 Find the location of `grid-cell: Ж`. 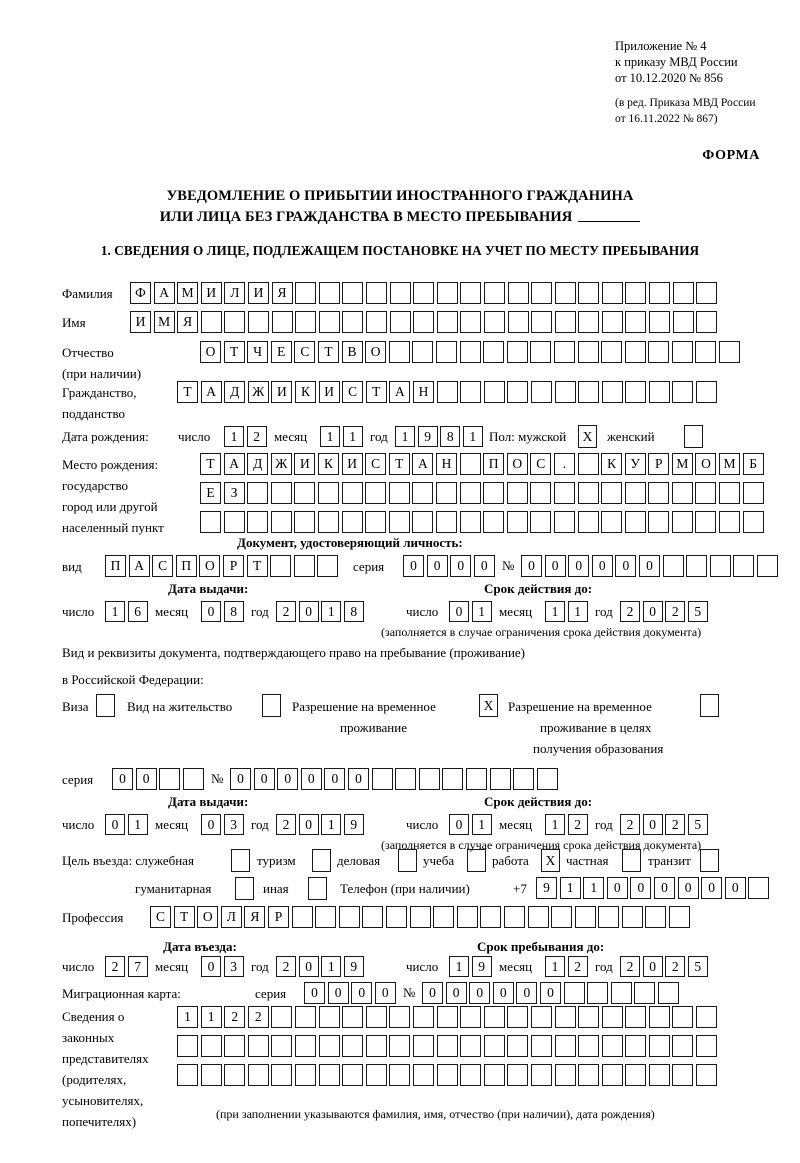

grid-cell: Ж is located at coordinates (281, 464).